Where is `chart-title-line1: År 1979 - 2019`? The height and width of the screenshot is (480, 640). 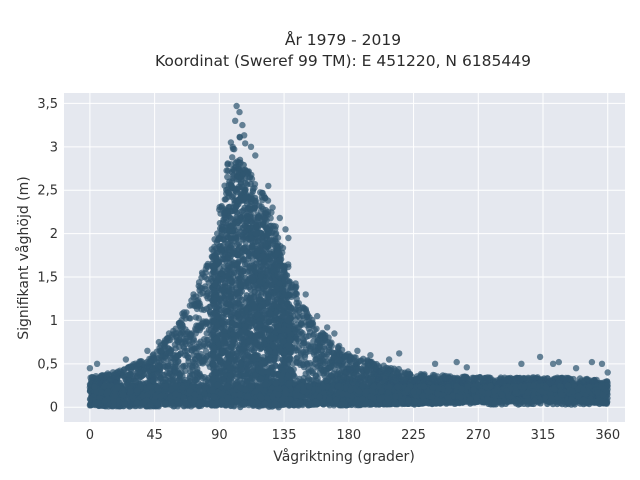
chart-title-line1: År 1979 - 2019 is located at coordinates (343, 39).